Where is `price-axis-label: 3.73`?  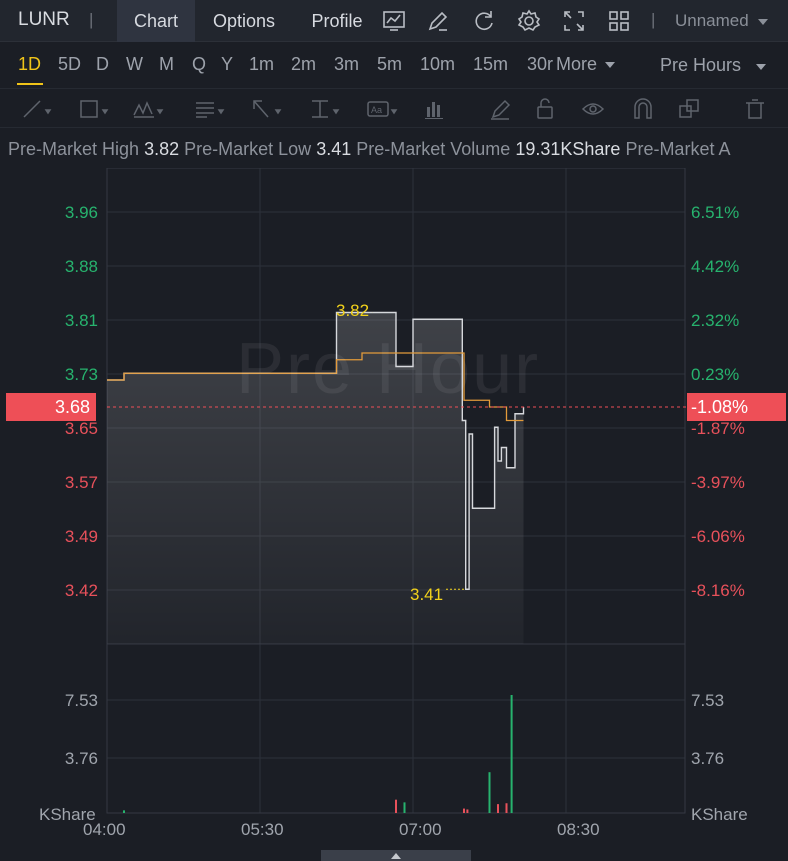 price-axis-label: 3.73 is located at coordinates (81, 374).